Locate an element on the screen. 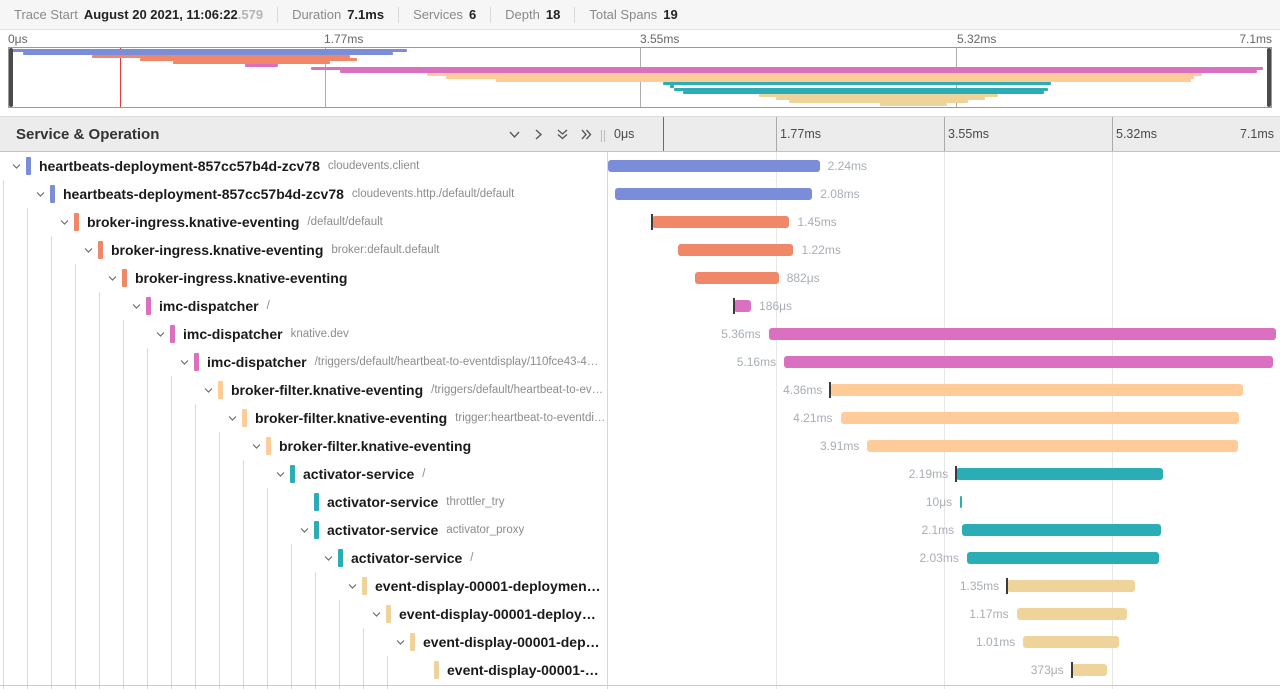  span-timeline-cell: 3.91ms is located at coordinates (944, 446).